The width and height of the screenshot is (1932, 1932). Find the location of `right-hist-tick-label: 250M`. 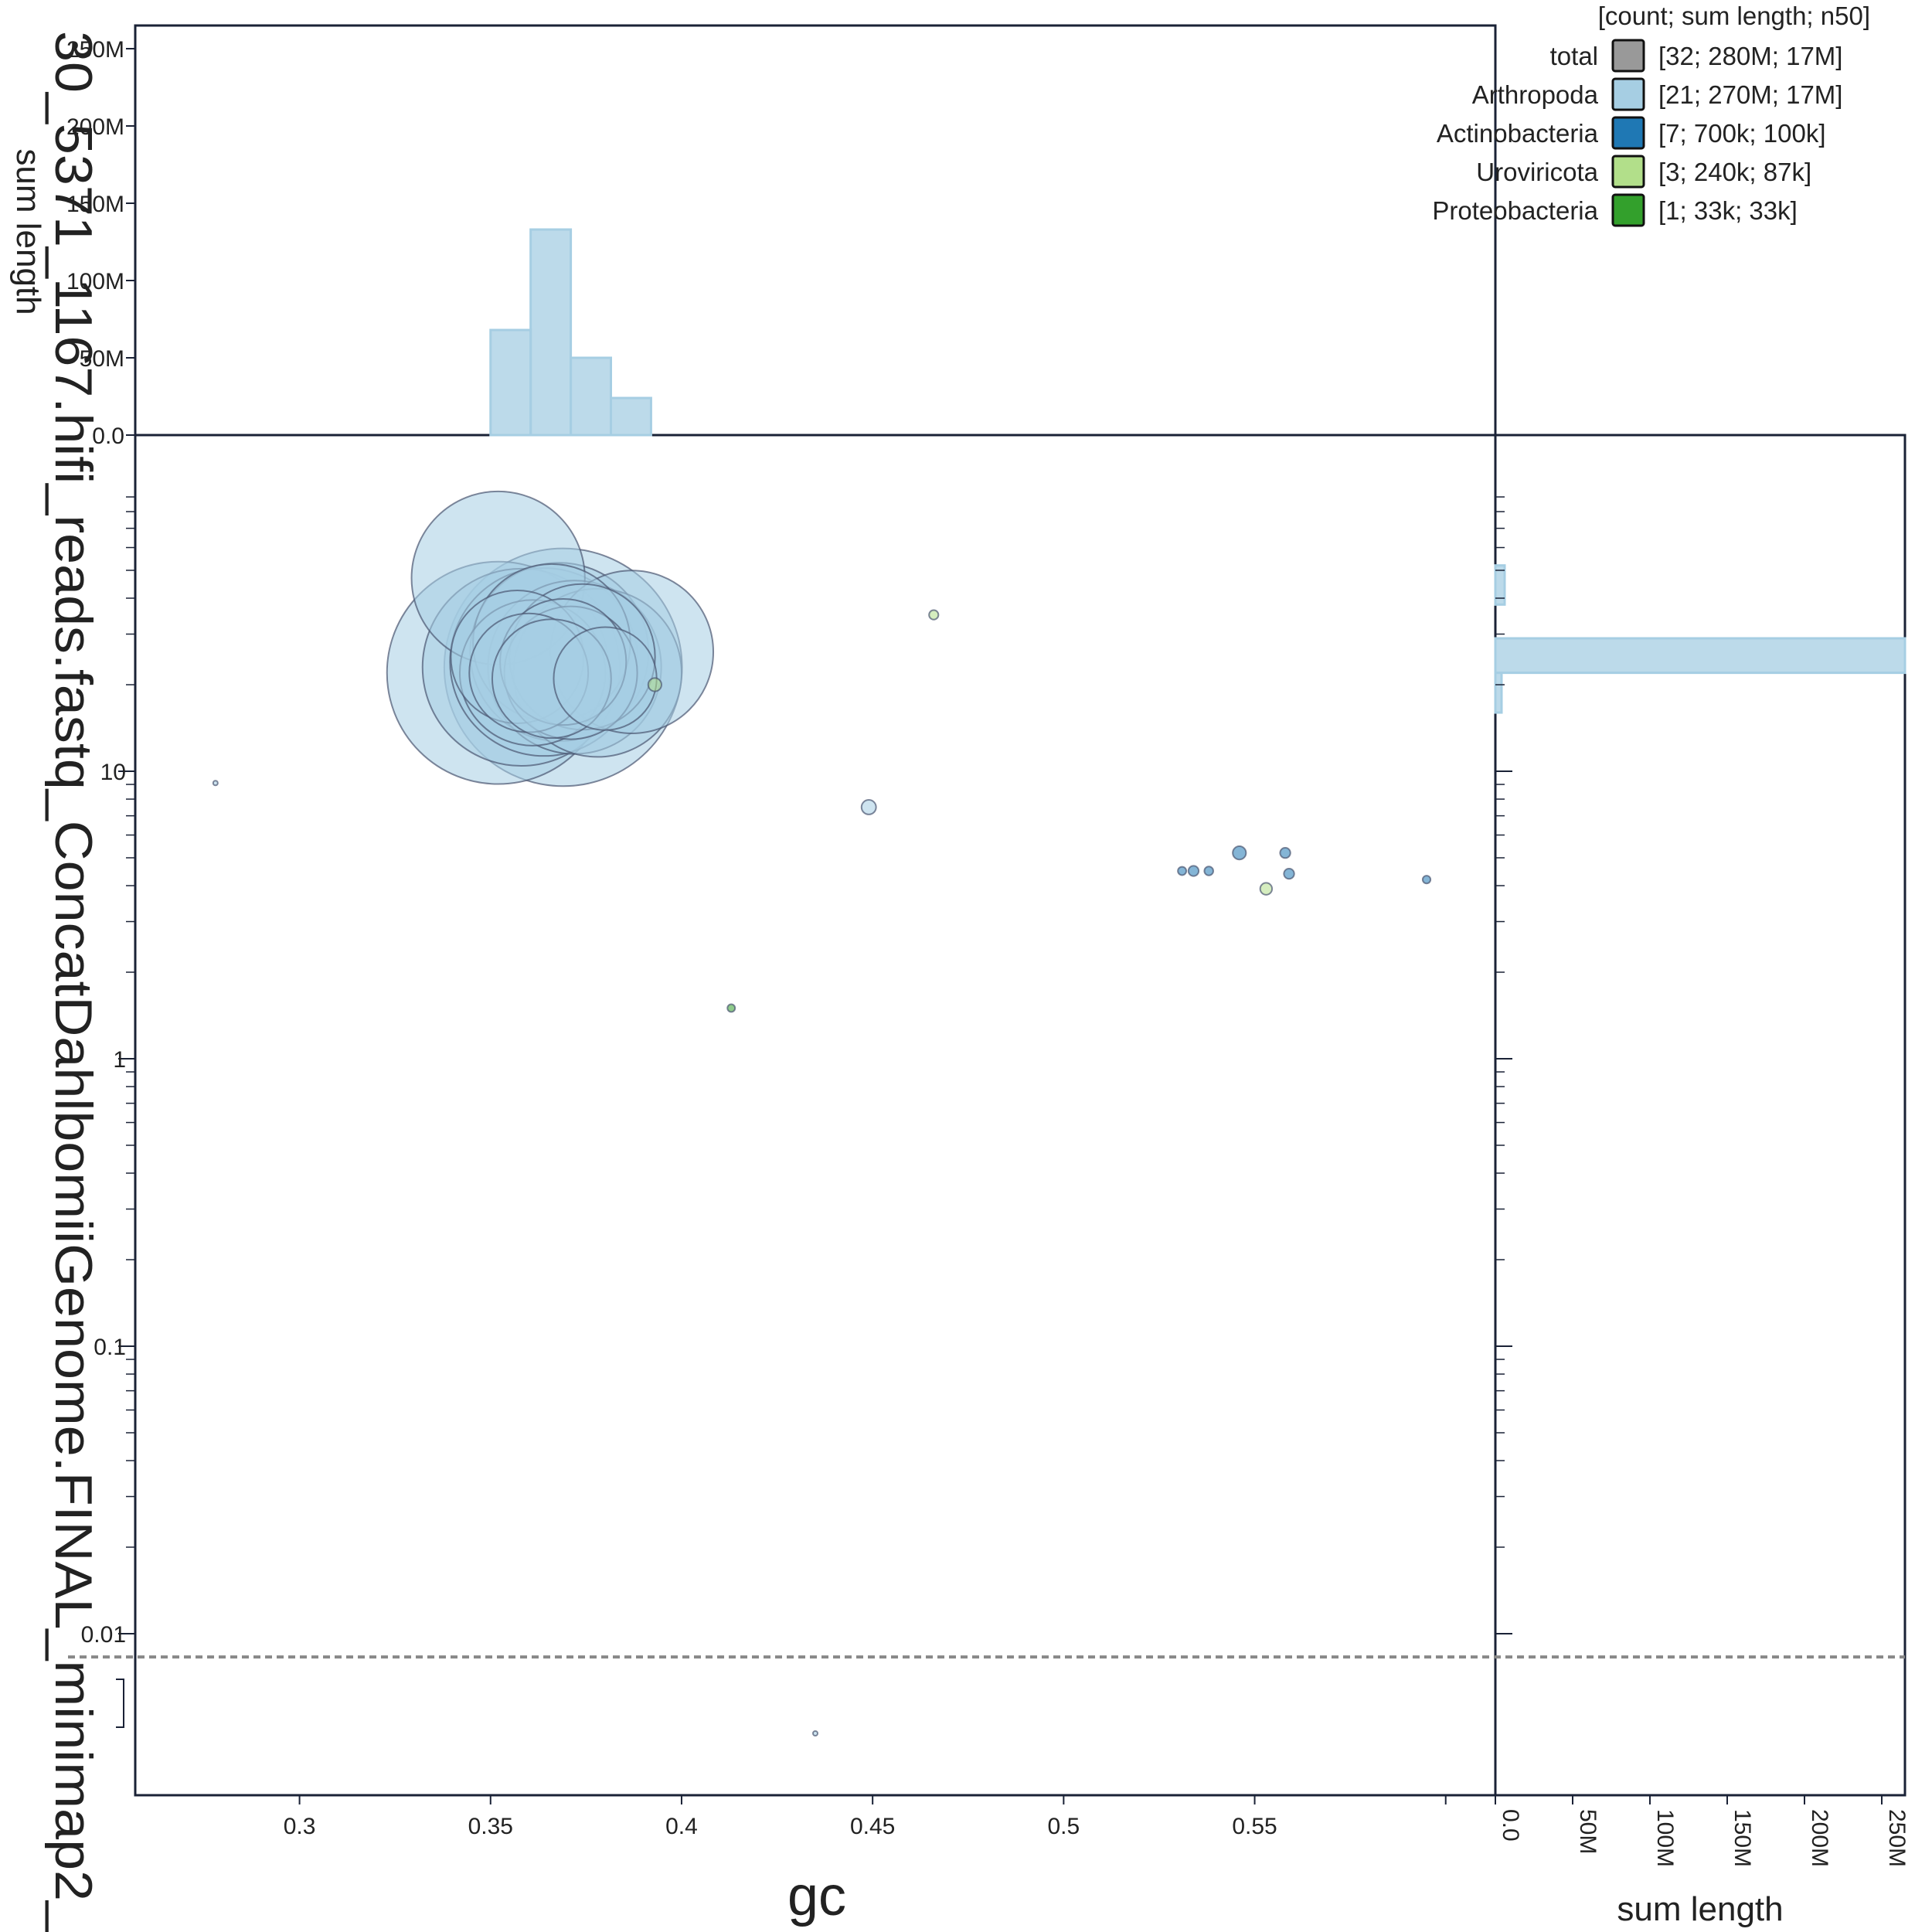

right-hist-tick-label: 250M is located at coordinates (1897, 1838).